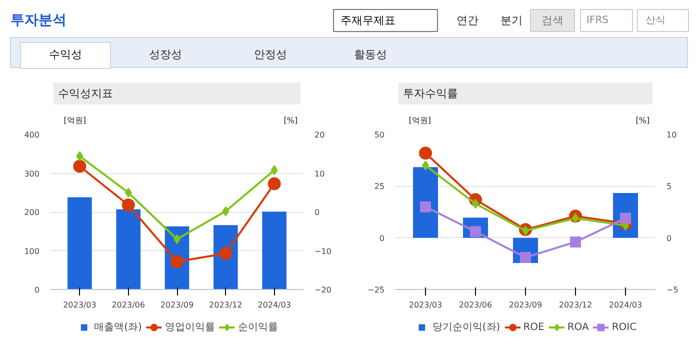  Describe the element at coordinates (430, 93) in the screenshot. I see `chart-title: 투자수익률` at that location.